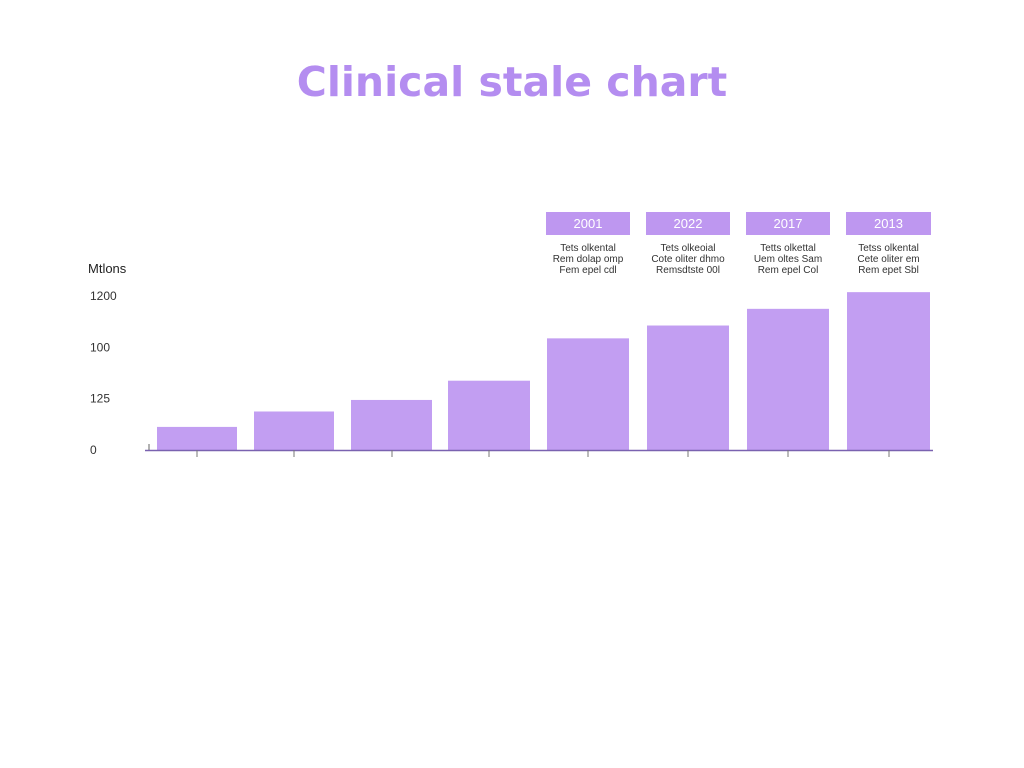 This screenshot has height=768, width=1024. I want to click on y-tick-label: 1200, so click(103, 296).